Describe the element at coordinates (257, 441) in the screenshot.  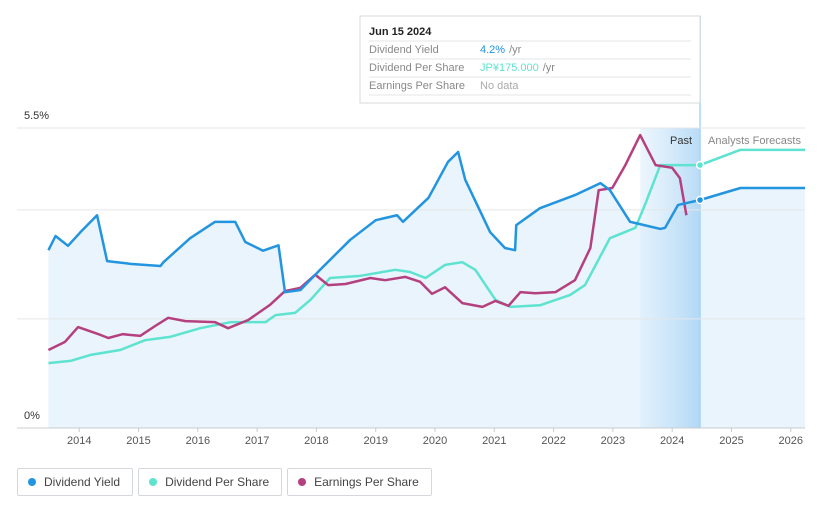
I see `x-tick-label: 2017` at that location.